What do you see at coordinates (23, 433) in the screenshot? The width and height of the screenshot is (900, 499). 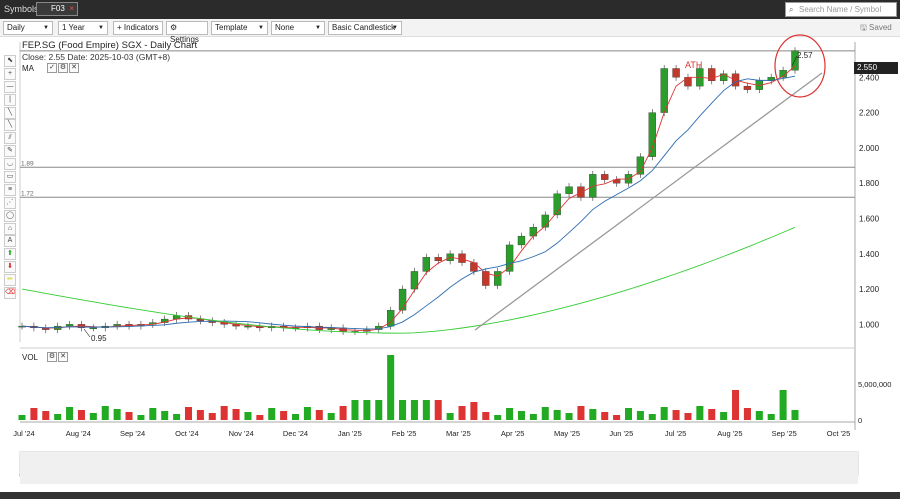 I see `time-tick-label: Jul '24` at bounding box center [23, 433].